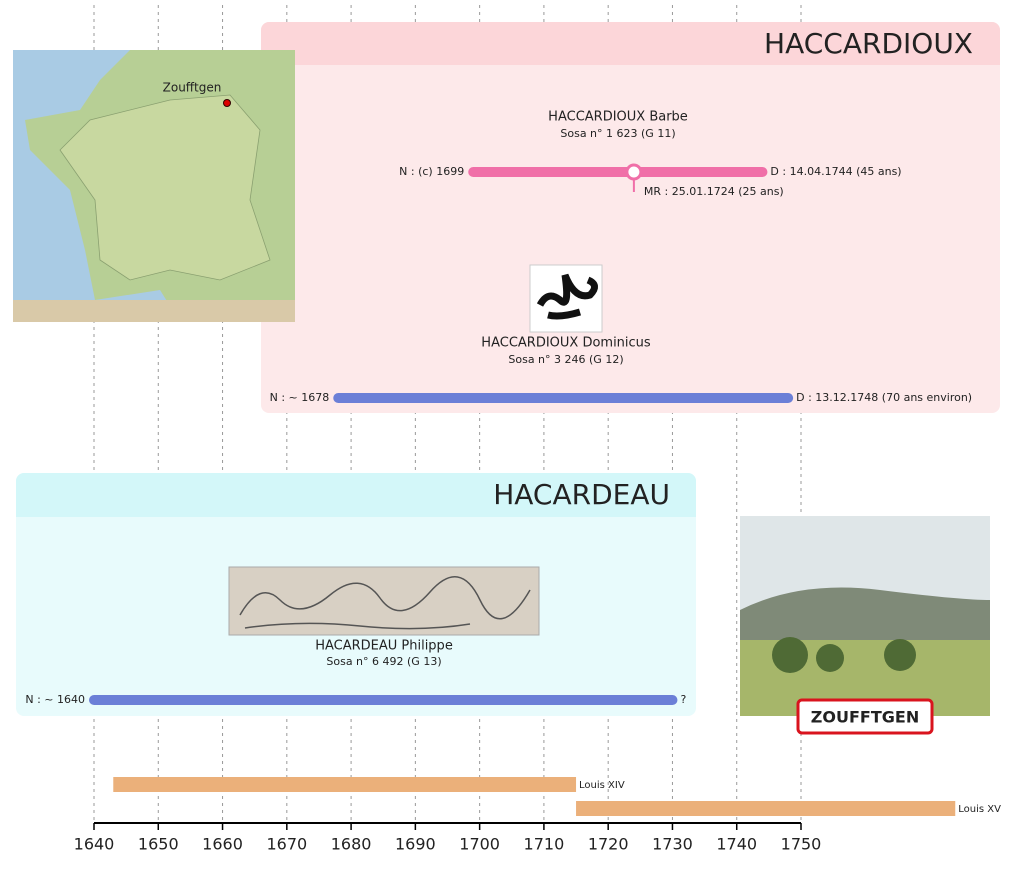 This screenshot has height=872, width=1024. I want to click on x-tick-label: 1670, so click(286, 844).